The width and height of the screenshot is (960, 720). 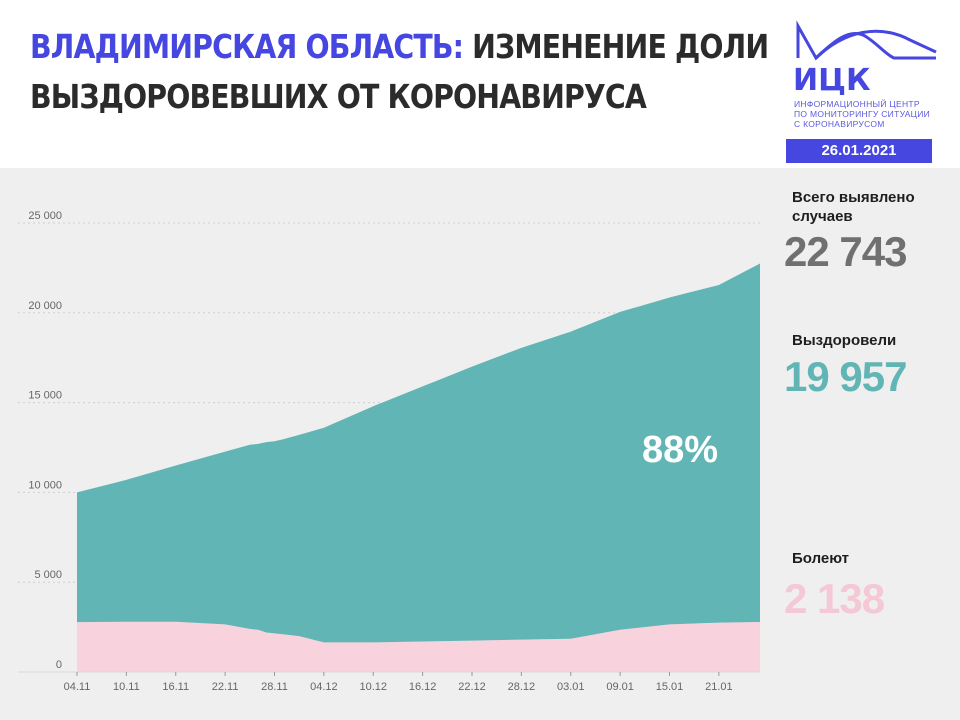 I want to click on y-tick-label: 15 000, so click(x=45, y=396).